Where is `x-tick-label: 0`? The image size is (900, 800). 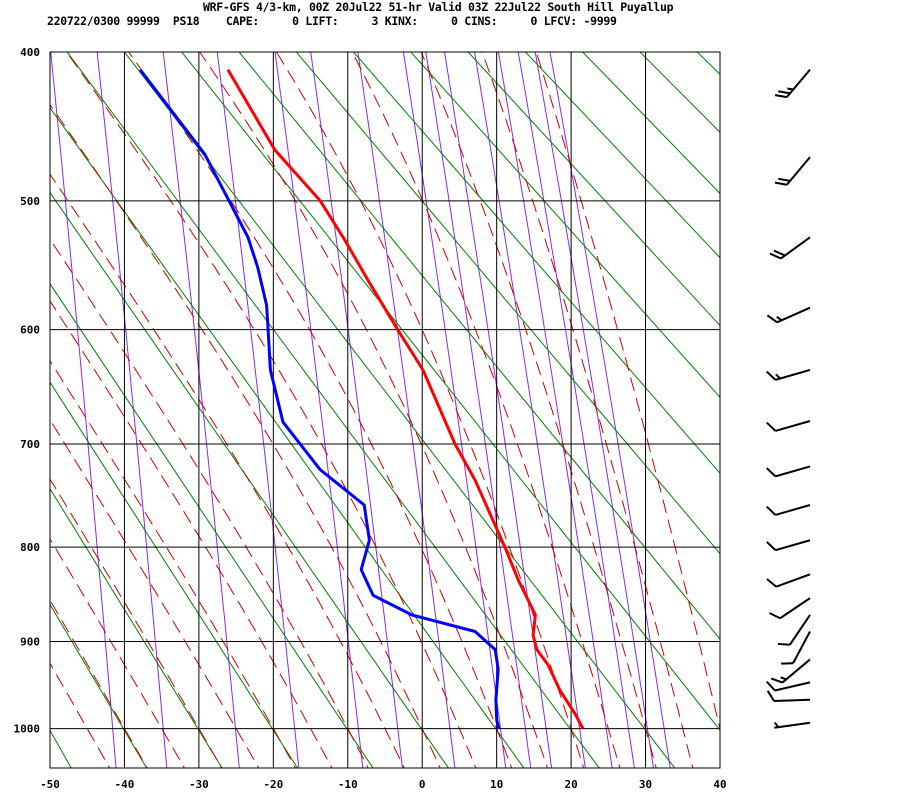
x-tick-label: 0 is located at coordinates (422, 784).